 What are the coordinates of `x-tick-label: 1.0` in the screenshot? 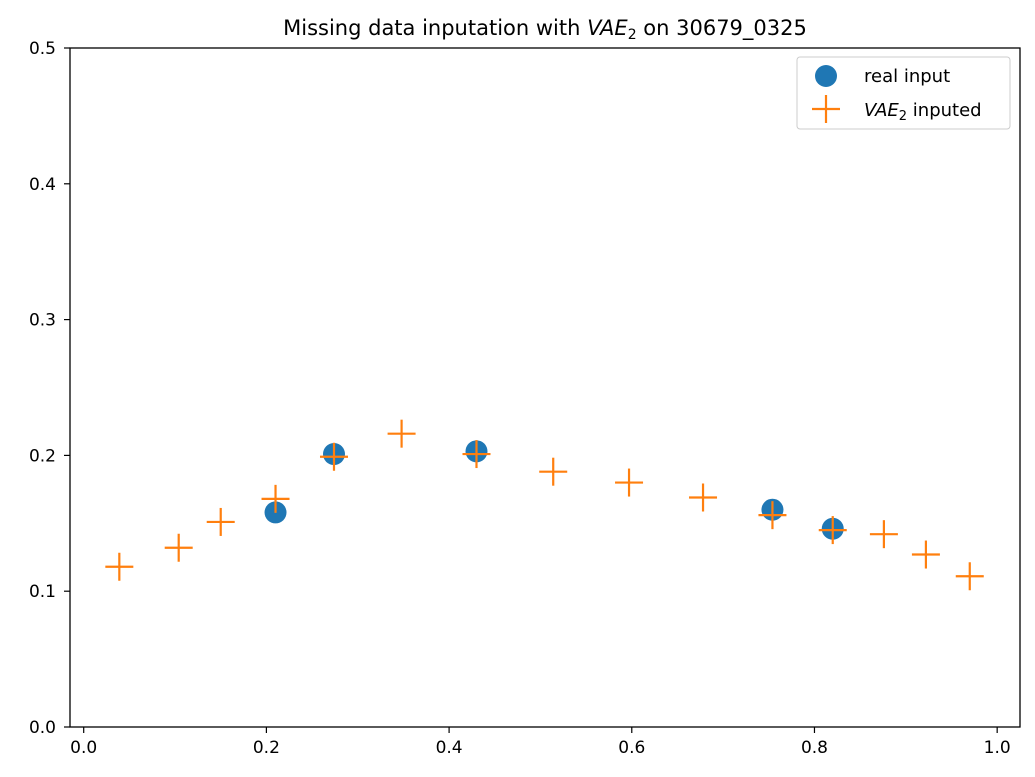 It's located at (997, 748).